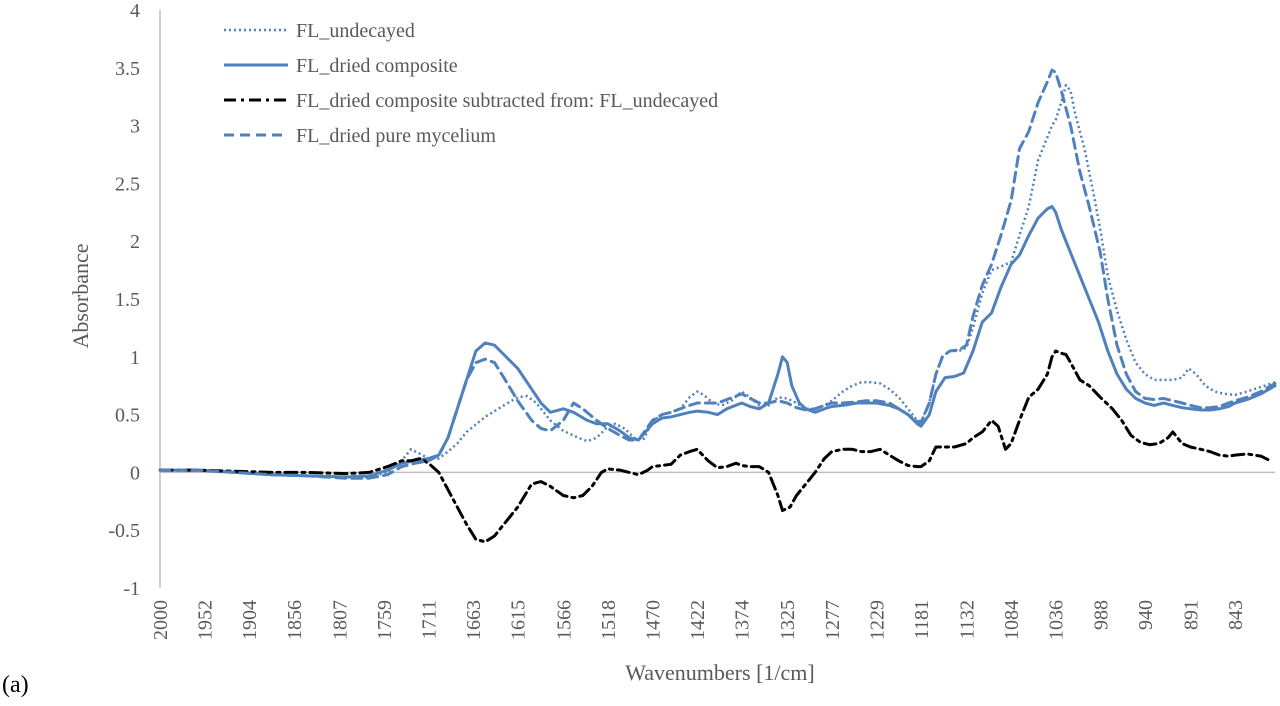 This screenshot has width=1280, height=706. I want to click on y-axis-ticks: -1 -0.5 0 0.5 1 1.5 2 2.5 3 3.5 4, so click(124, 300).